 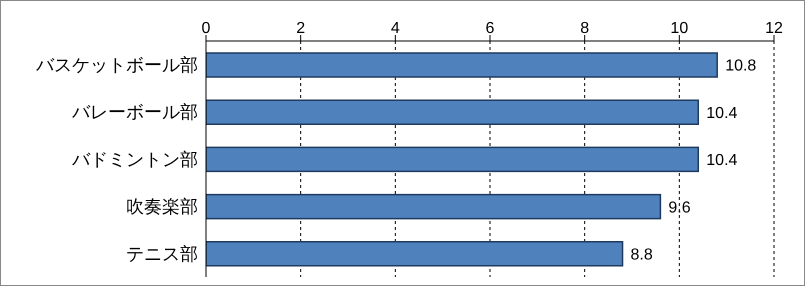 What do you see at coordinates (740, 66) in the screenshot?
I see `data-label: 10.8` at bounding box center [740, 66].